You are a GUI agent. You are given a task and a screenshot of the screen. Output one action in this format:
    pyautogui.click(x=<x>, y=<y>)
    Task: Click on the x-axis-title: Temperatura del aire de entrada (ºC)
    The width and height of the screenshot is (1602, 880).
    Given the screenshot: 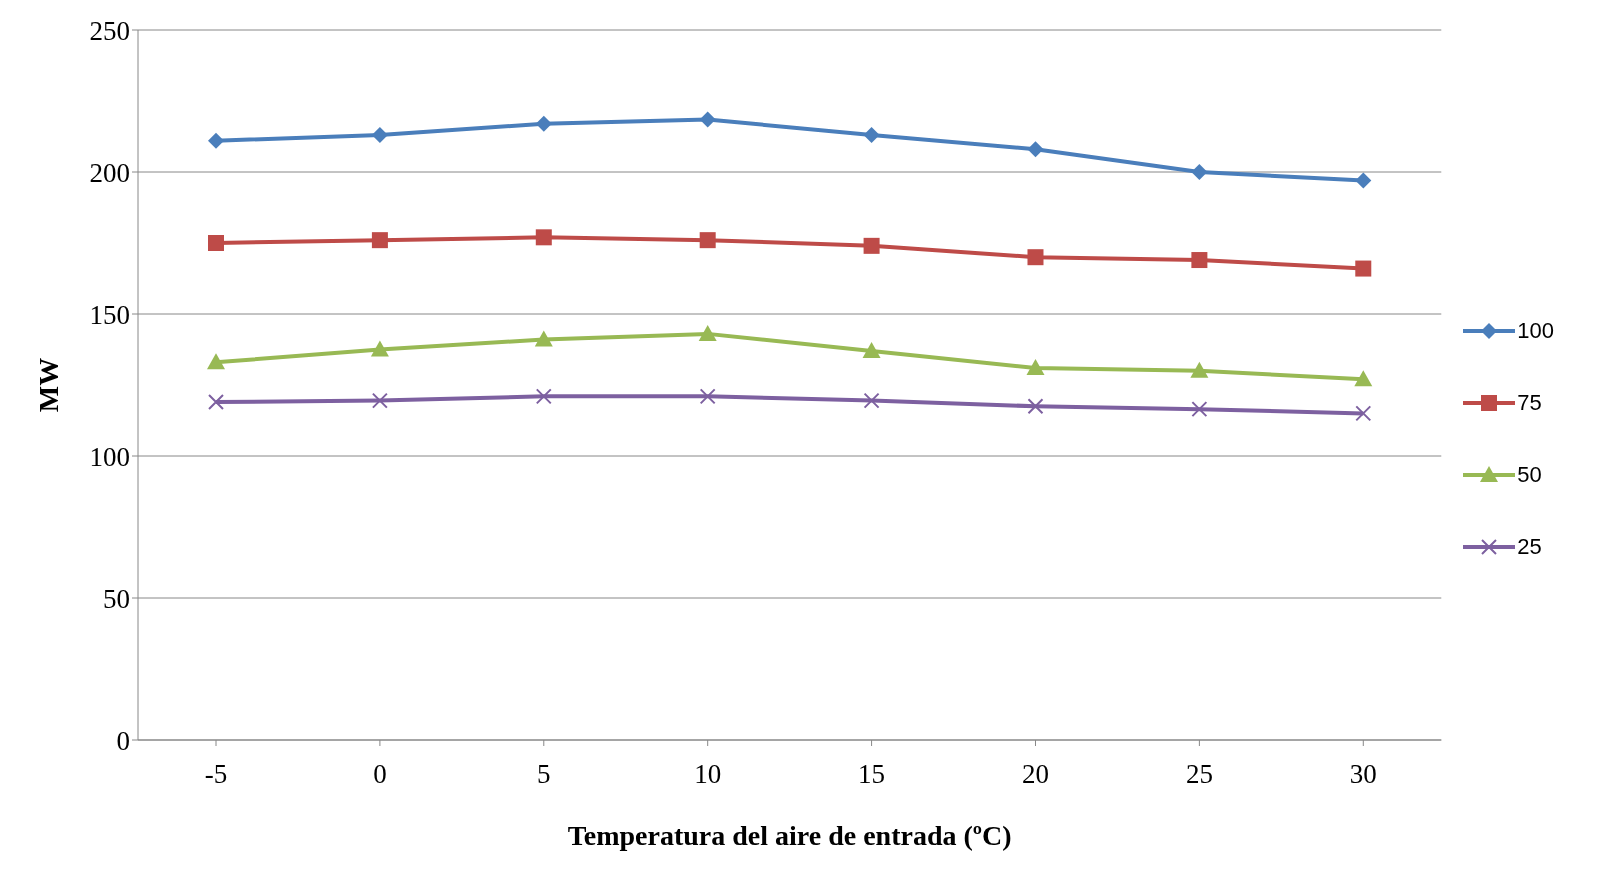 What is the action you would take?
    pyautogui.click(x=789, y=835)
    